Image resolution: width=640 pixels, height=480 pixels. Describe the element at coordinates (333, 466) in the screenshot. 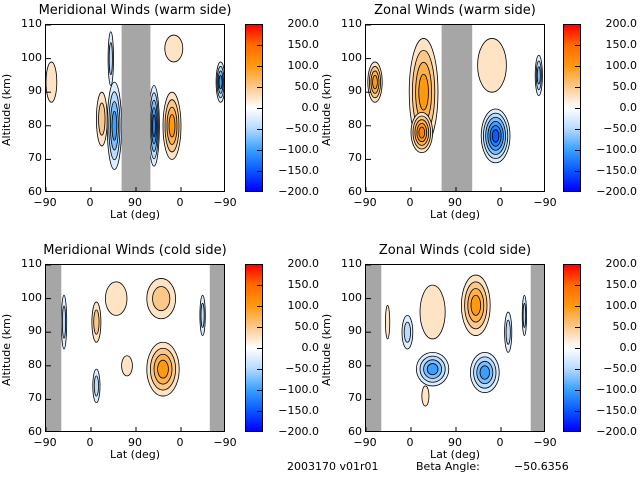

I see `file-version-label: 2003170 v01r01` at that location.